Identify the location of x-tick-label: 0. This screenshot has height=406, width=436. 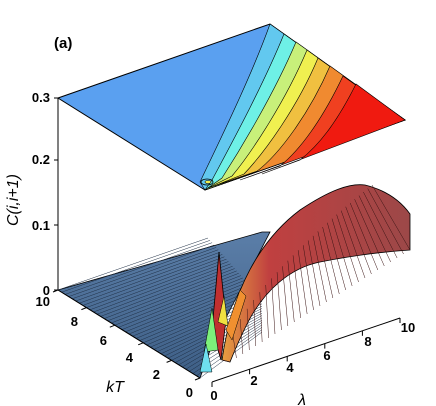
(213, 395).